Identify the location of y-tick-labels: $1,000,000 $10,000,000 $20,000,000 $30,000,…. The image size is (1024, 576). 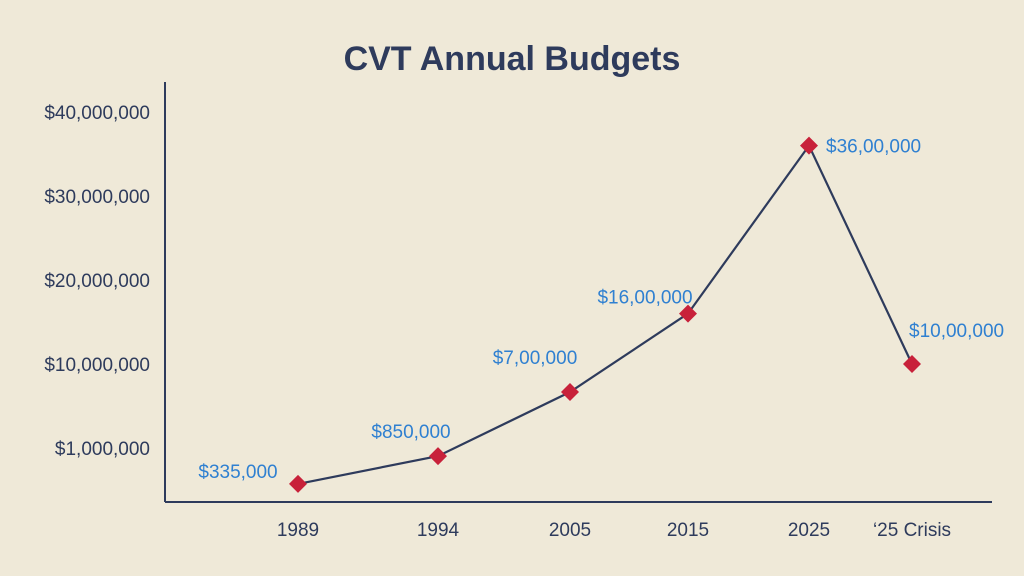
(97, 281).